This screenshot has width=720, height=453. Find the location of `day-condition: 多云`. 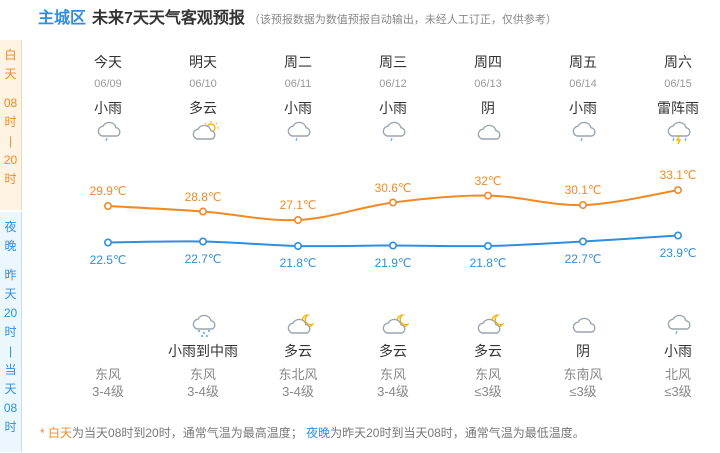

day-condition: 多云 is located at coordinates (203, 108).